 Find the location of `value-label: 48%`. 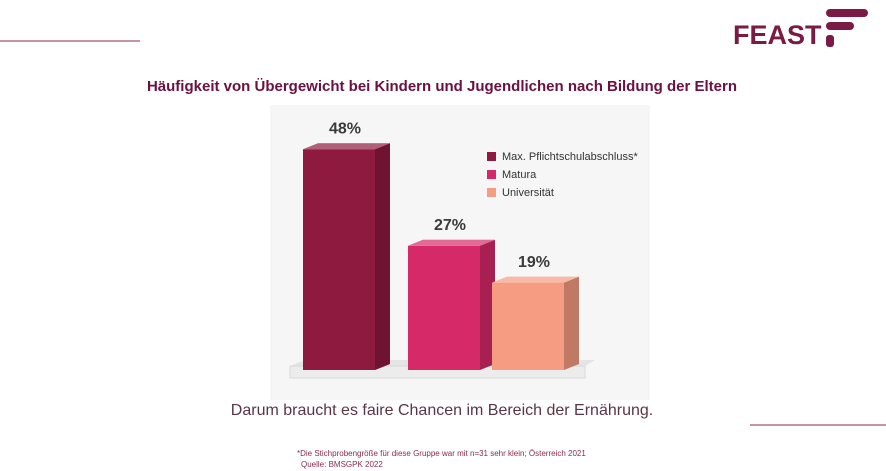

value-label: 48% is located at coordinates (345, 128).